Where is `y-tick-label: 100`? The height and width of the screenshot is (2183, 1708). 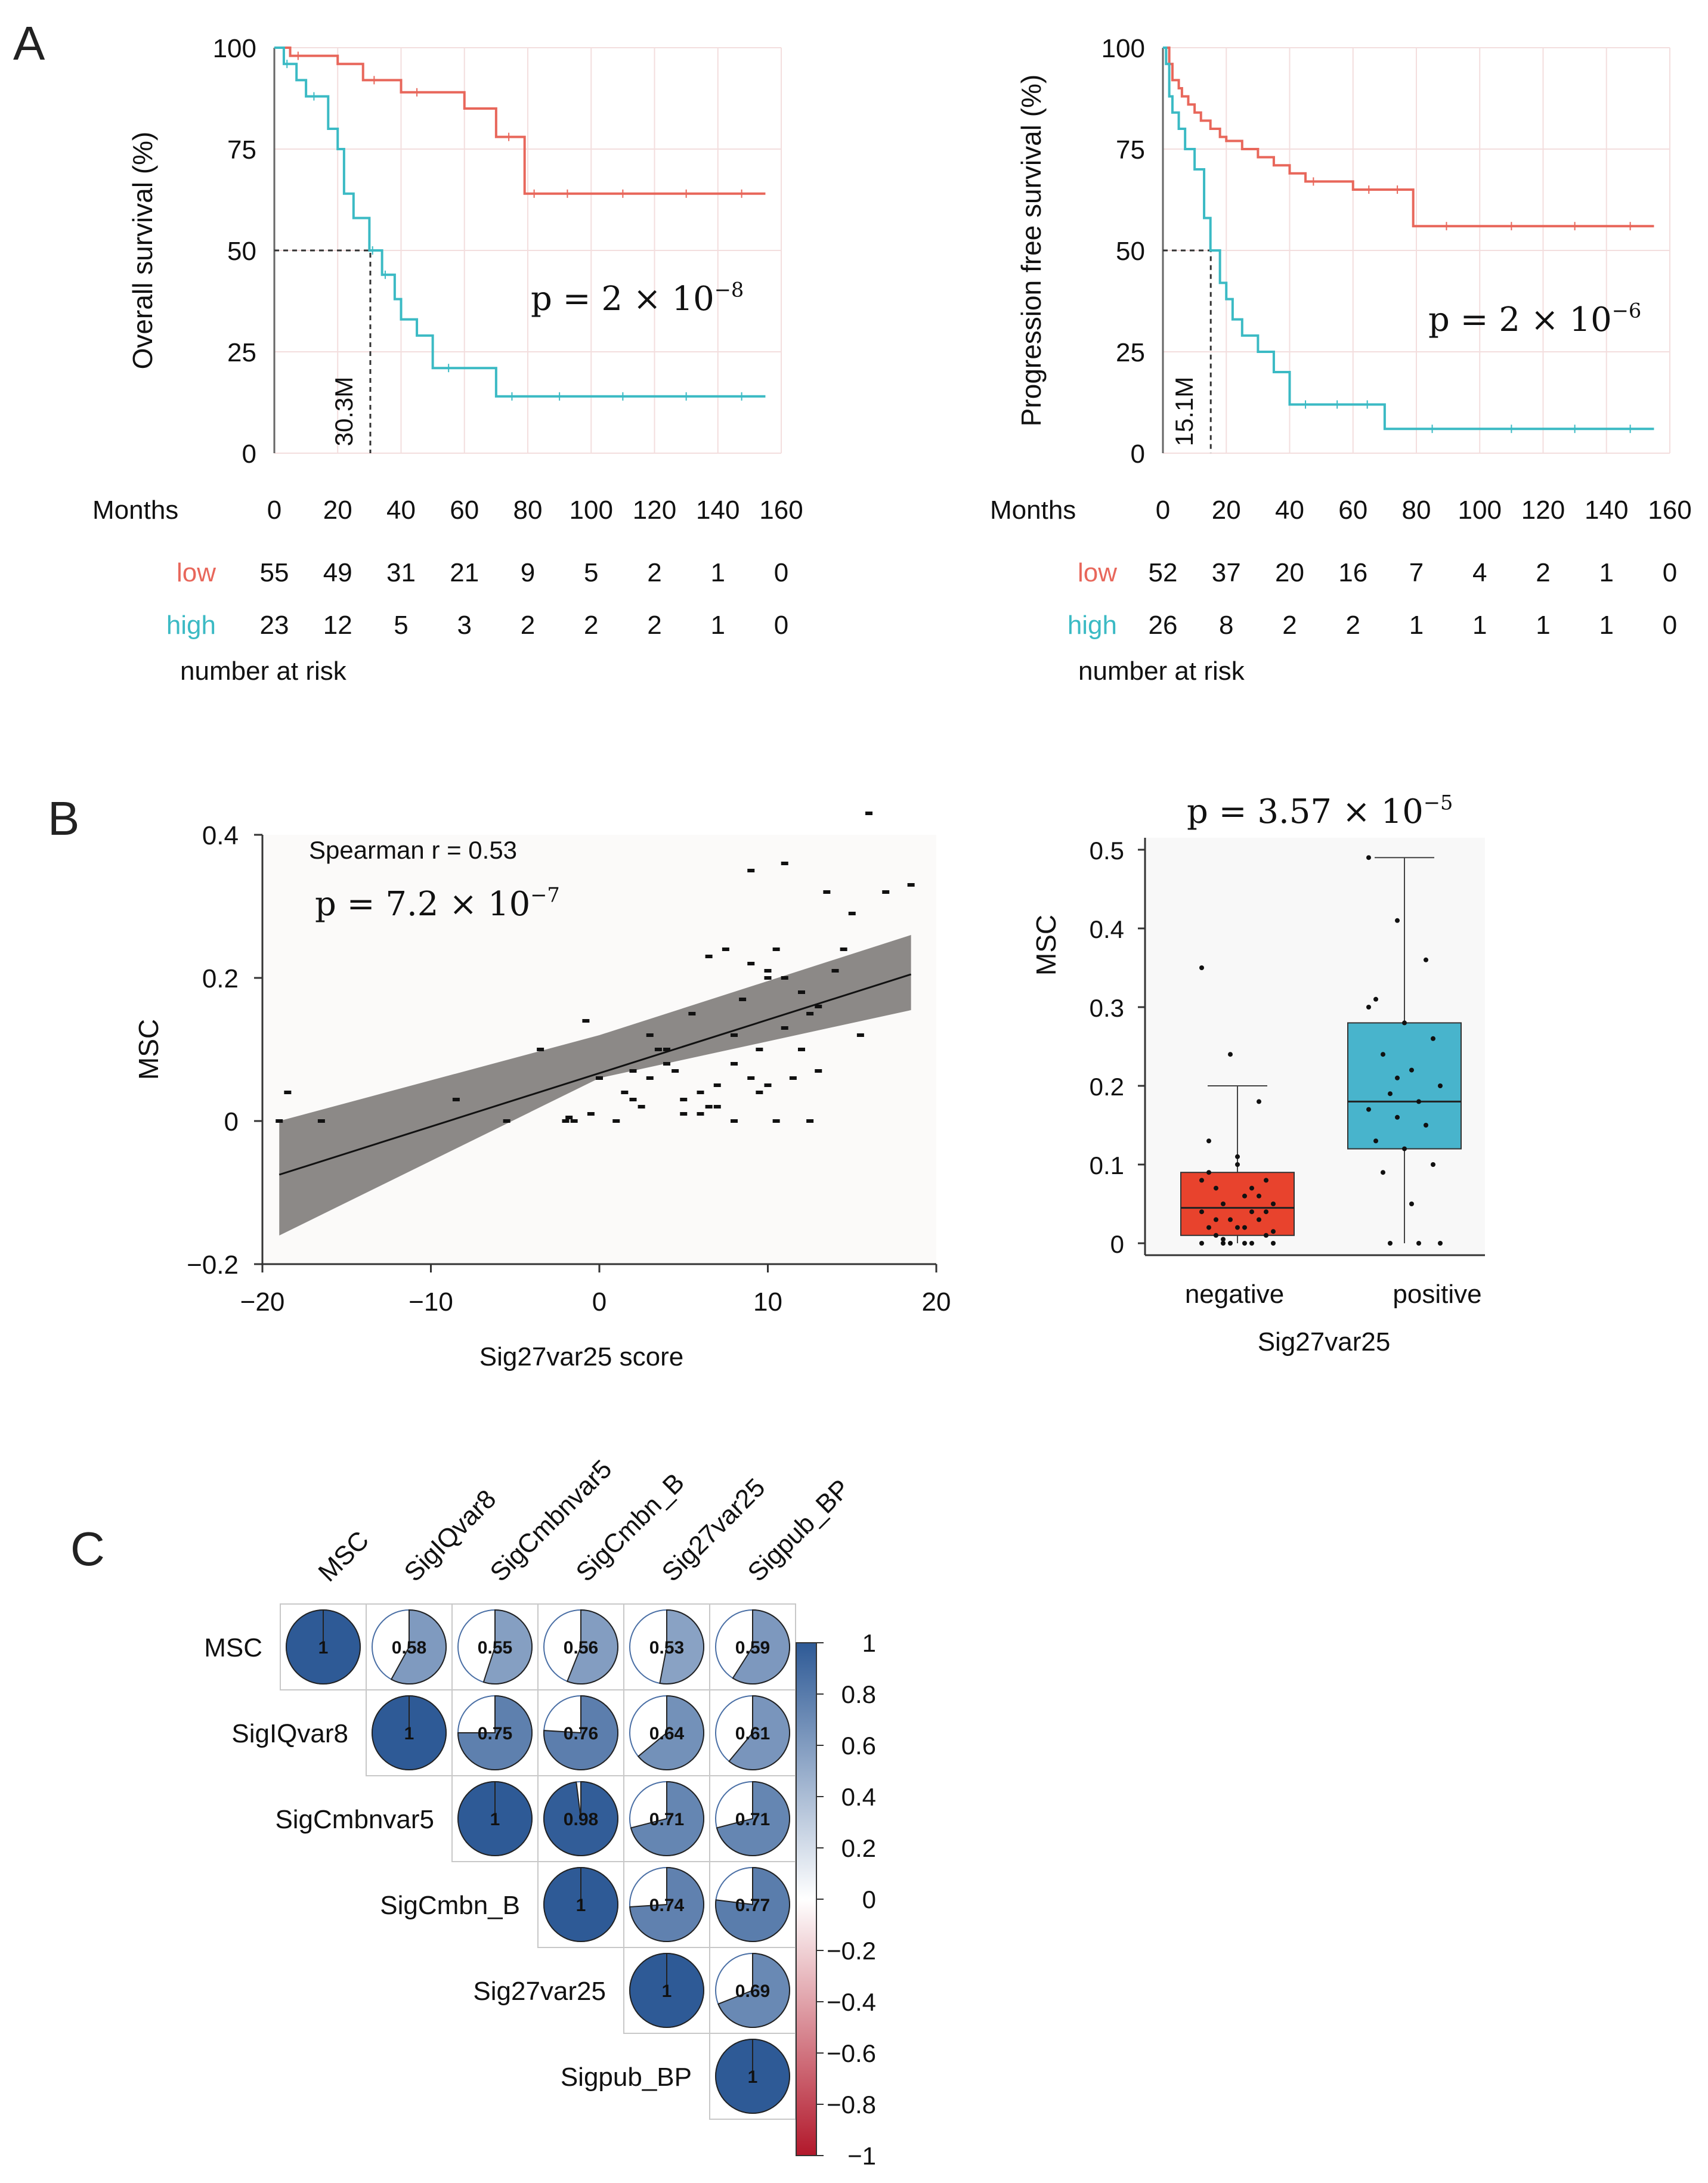
y-tick-label: 100 is located at coordinates (234, 48).